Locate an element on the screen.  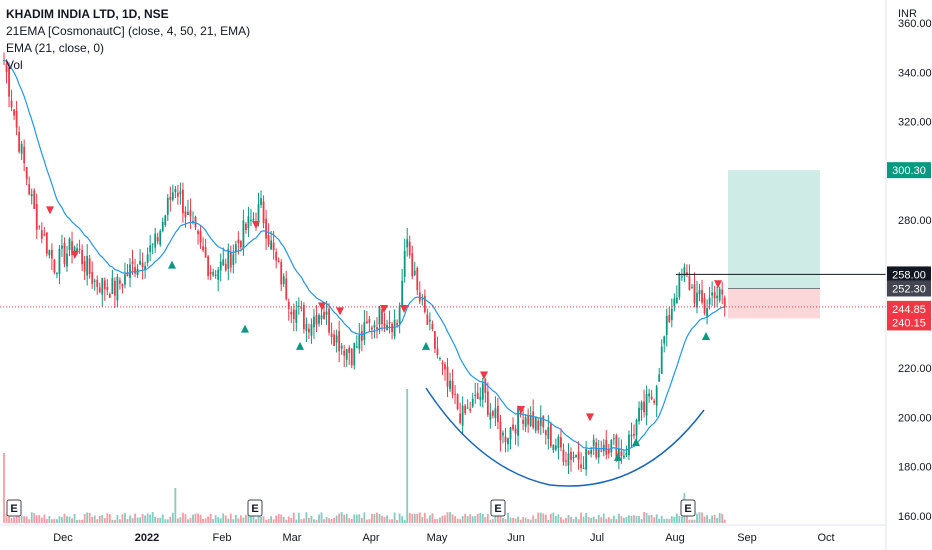
position-box is located at coordinates (774, 244).